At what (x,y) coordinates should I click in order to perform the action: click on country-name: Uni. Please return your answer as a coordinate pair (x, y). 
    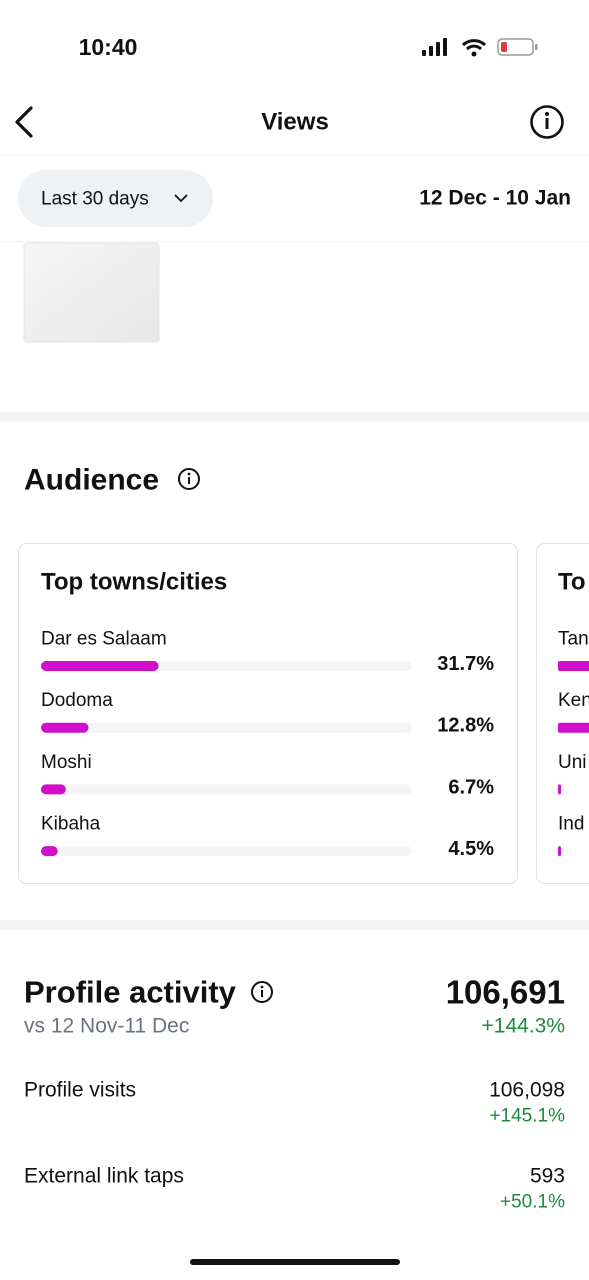
    Looking at the image, I should click on (572, 762).